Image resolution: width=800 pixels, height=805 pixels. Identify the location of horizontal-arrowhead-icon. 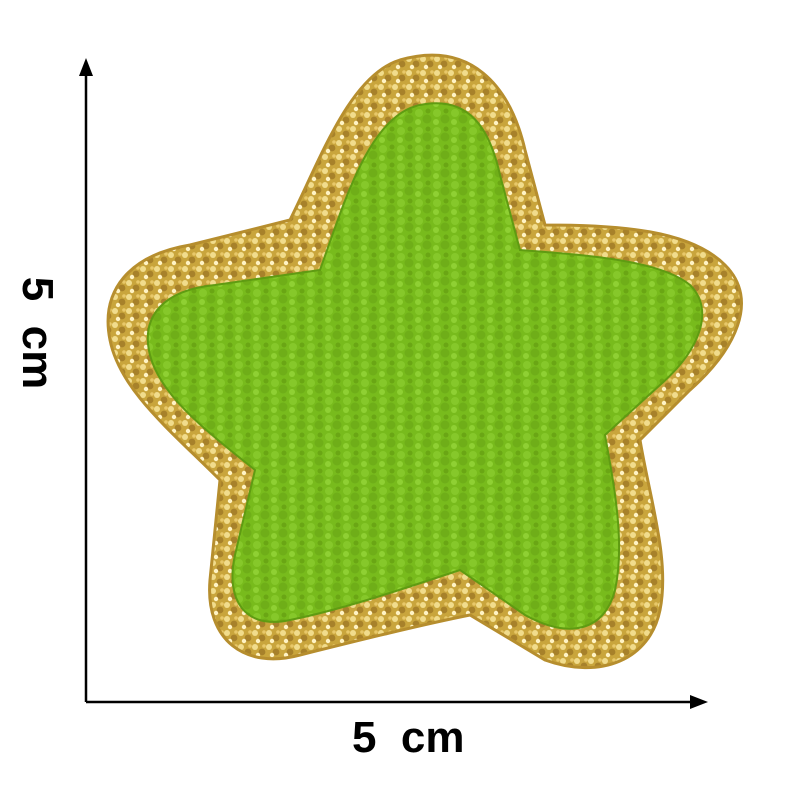
(699, 702).